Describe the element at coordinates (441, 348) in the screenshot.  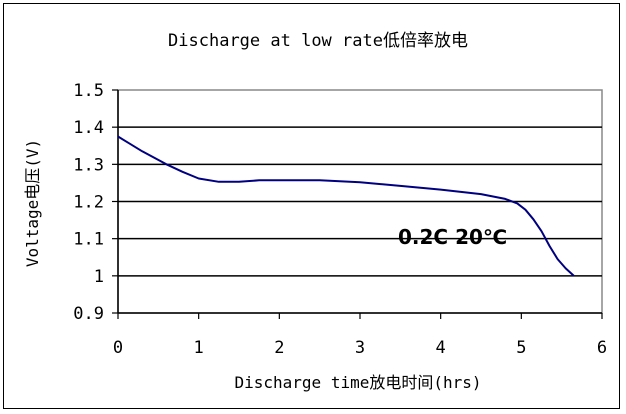
I see `x-tick-label: 4` at that location.